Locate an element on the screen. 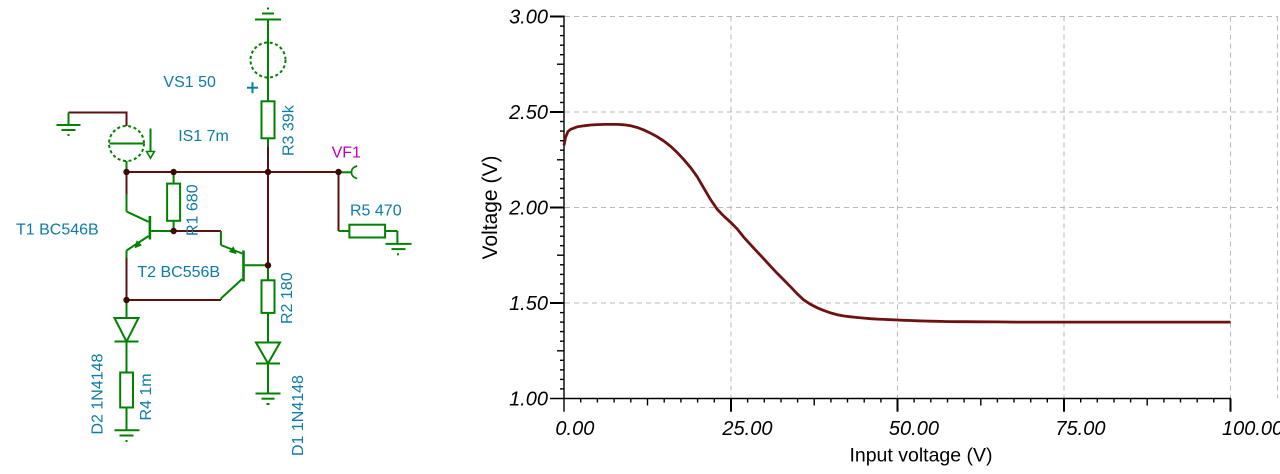  svg-text: Voltage (V) is located at coordinates (490, 208).